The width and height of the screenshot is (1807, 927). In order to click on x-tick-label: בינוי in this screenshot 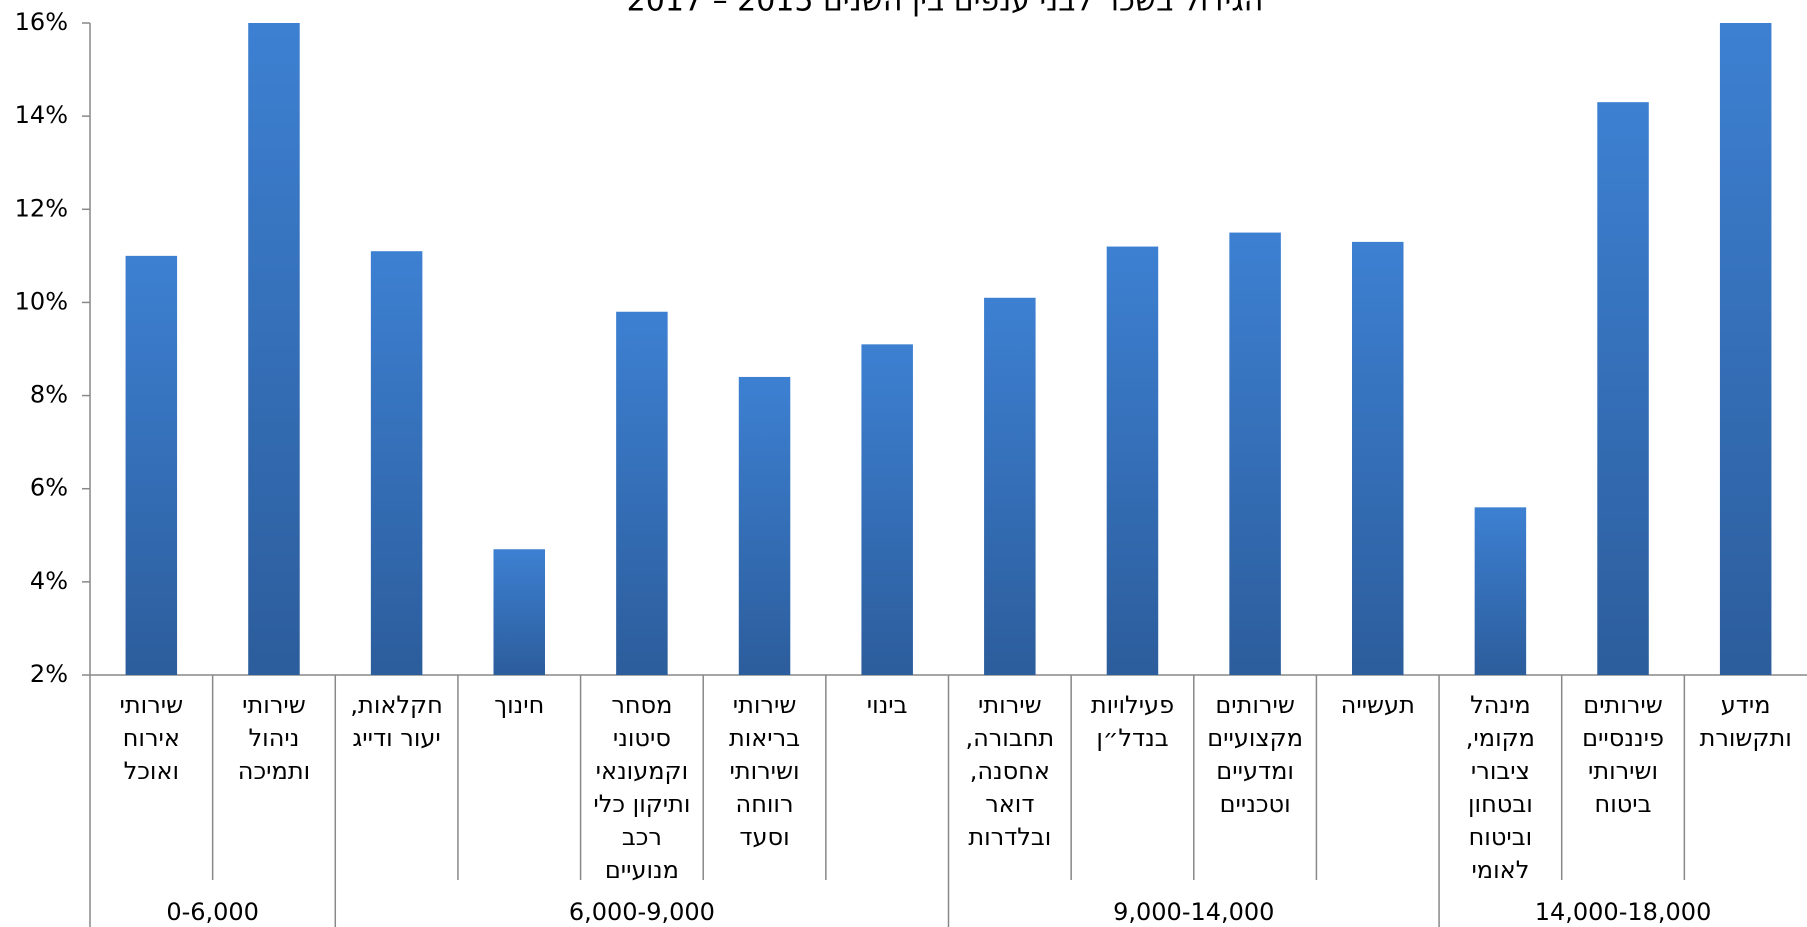, I will do `click(887, 705)`.